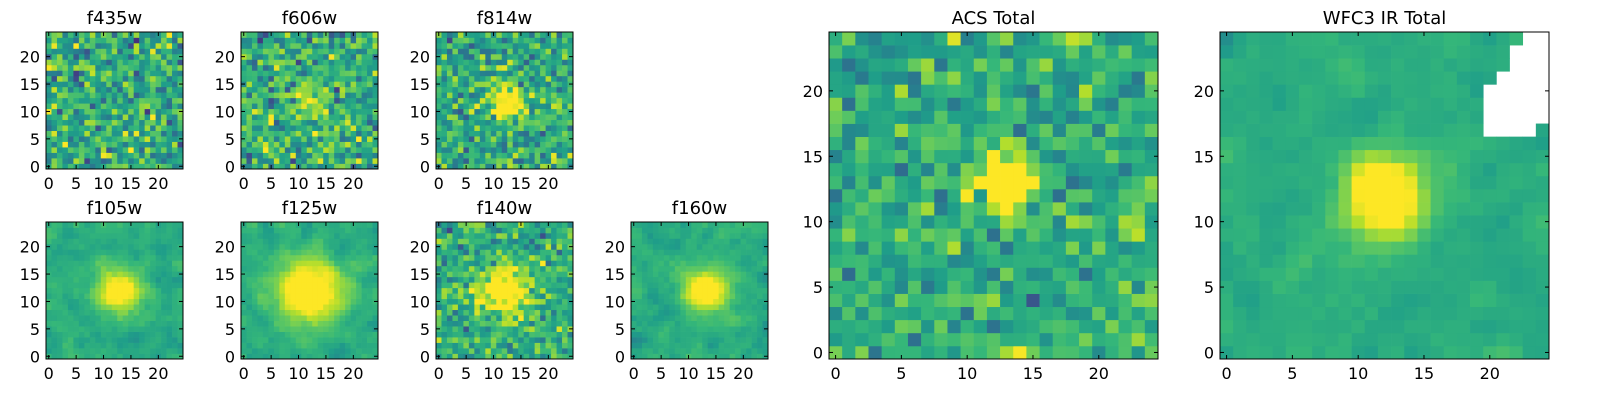 This screenshot has width=1600, height=400. What do you see at coordinates (298, 183) in the screenshot?
I see `x-tick-label: 10` at bounding box center [298, 183].